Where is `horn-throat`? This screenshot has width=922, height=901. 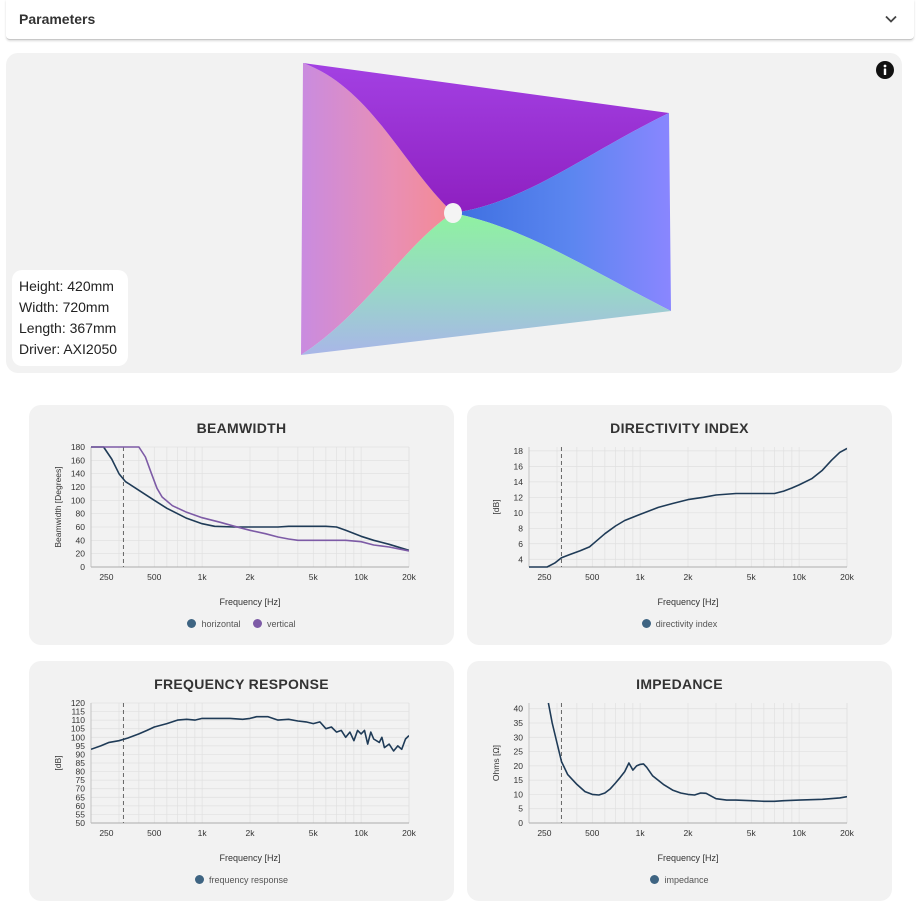 horn-throat is located at coordinates (453, 213).